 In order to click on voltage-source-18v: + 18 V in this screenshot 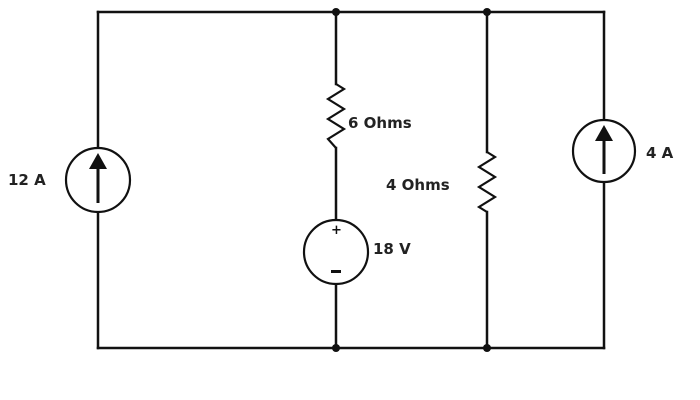, I will do `click(356, 252)`.